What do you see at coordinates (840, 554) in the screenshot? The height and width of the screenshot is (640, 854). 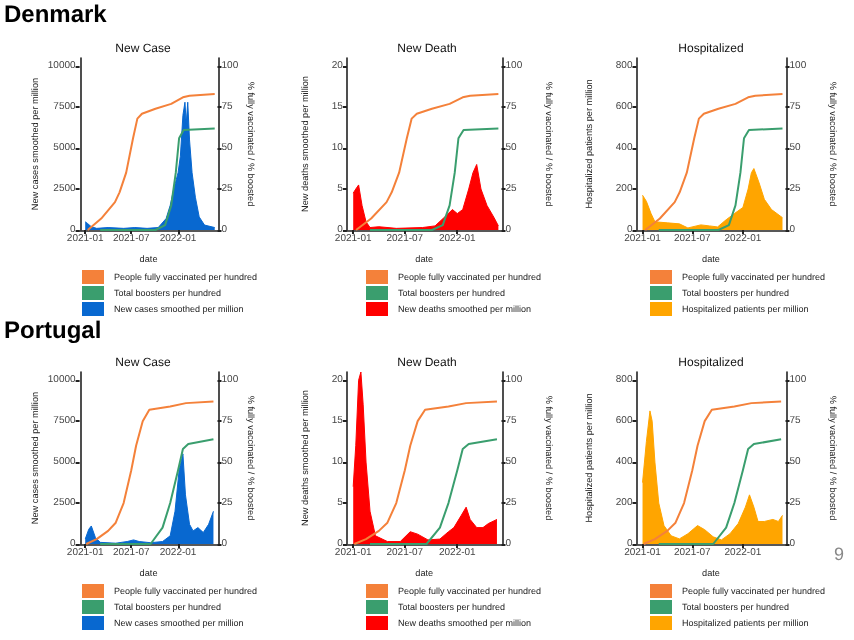 I see `text: 9` at bounding box center [840, 554].